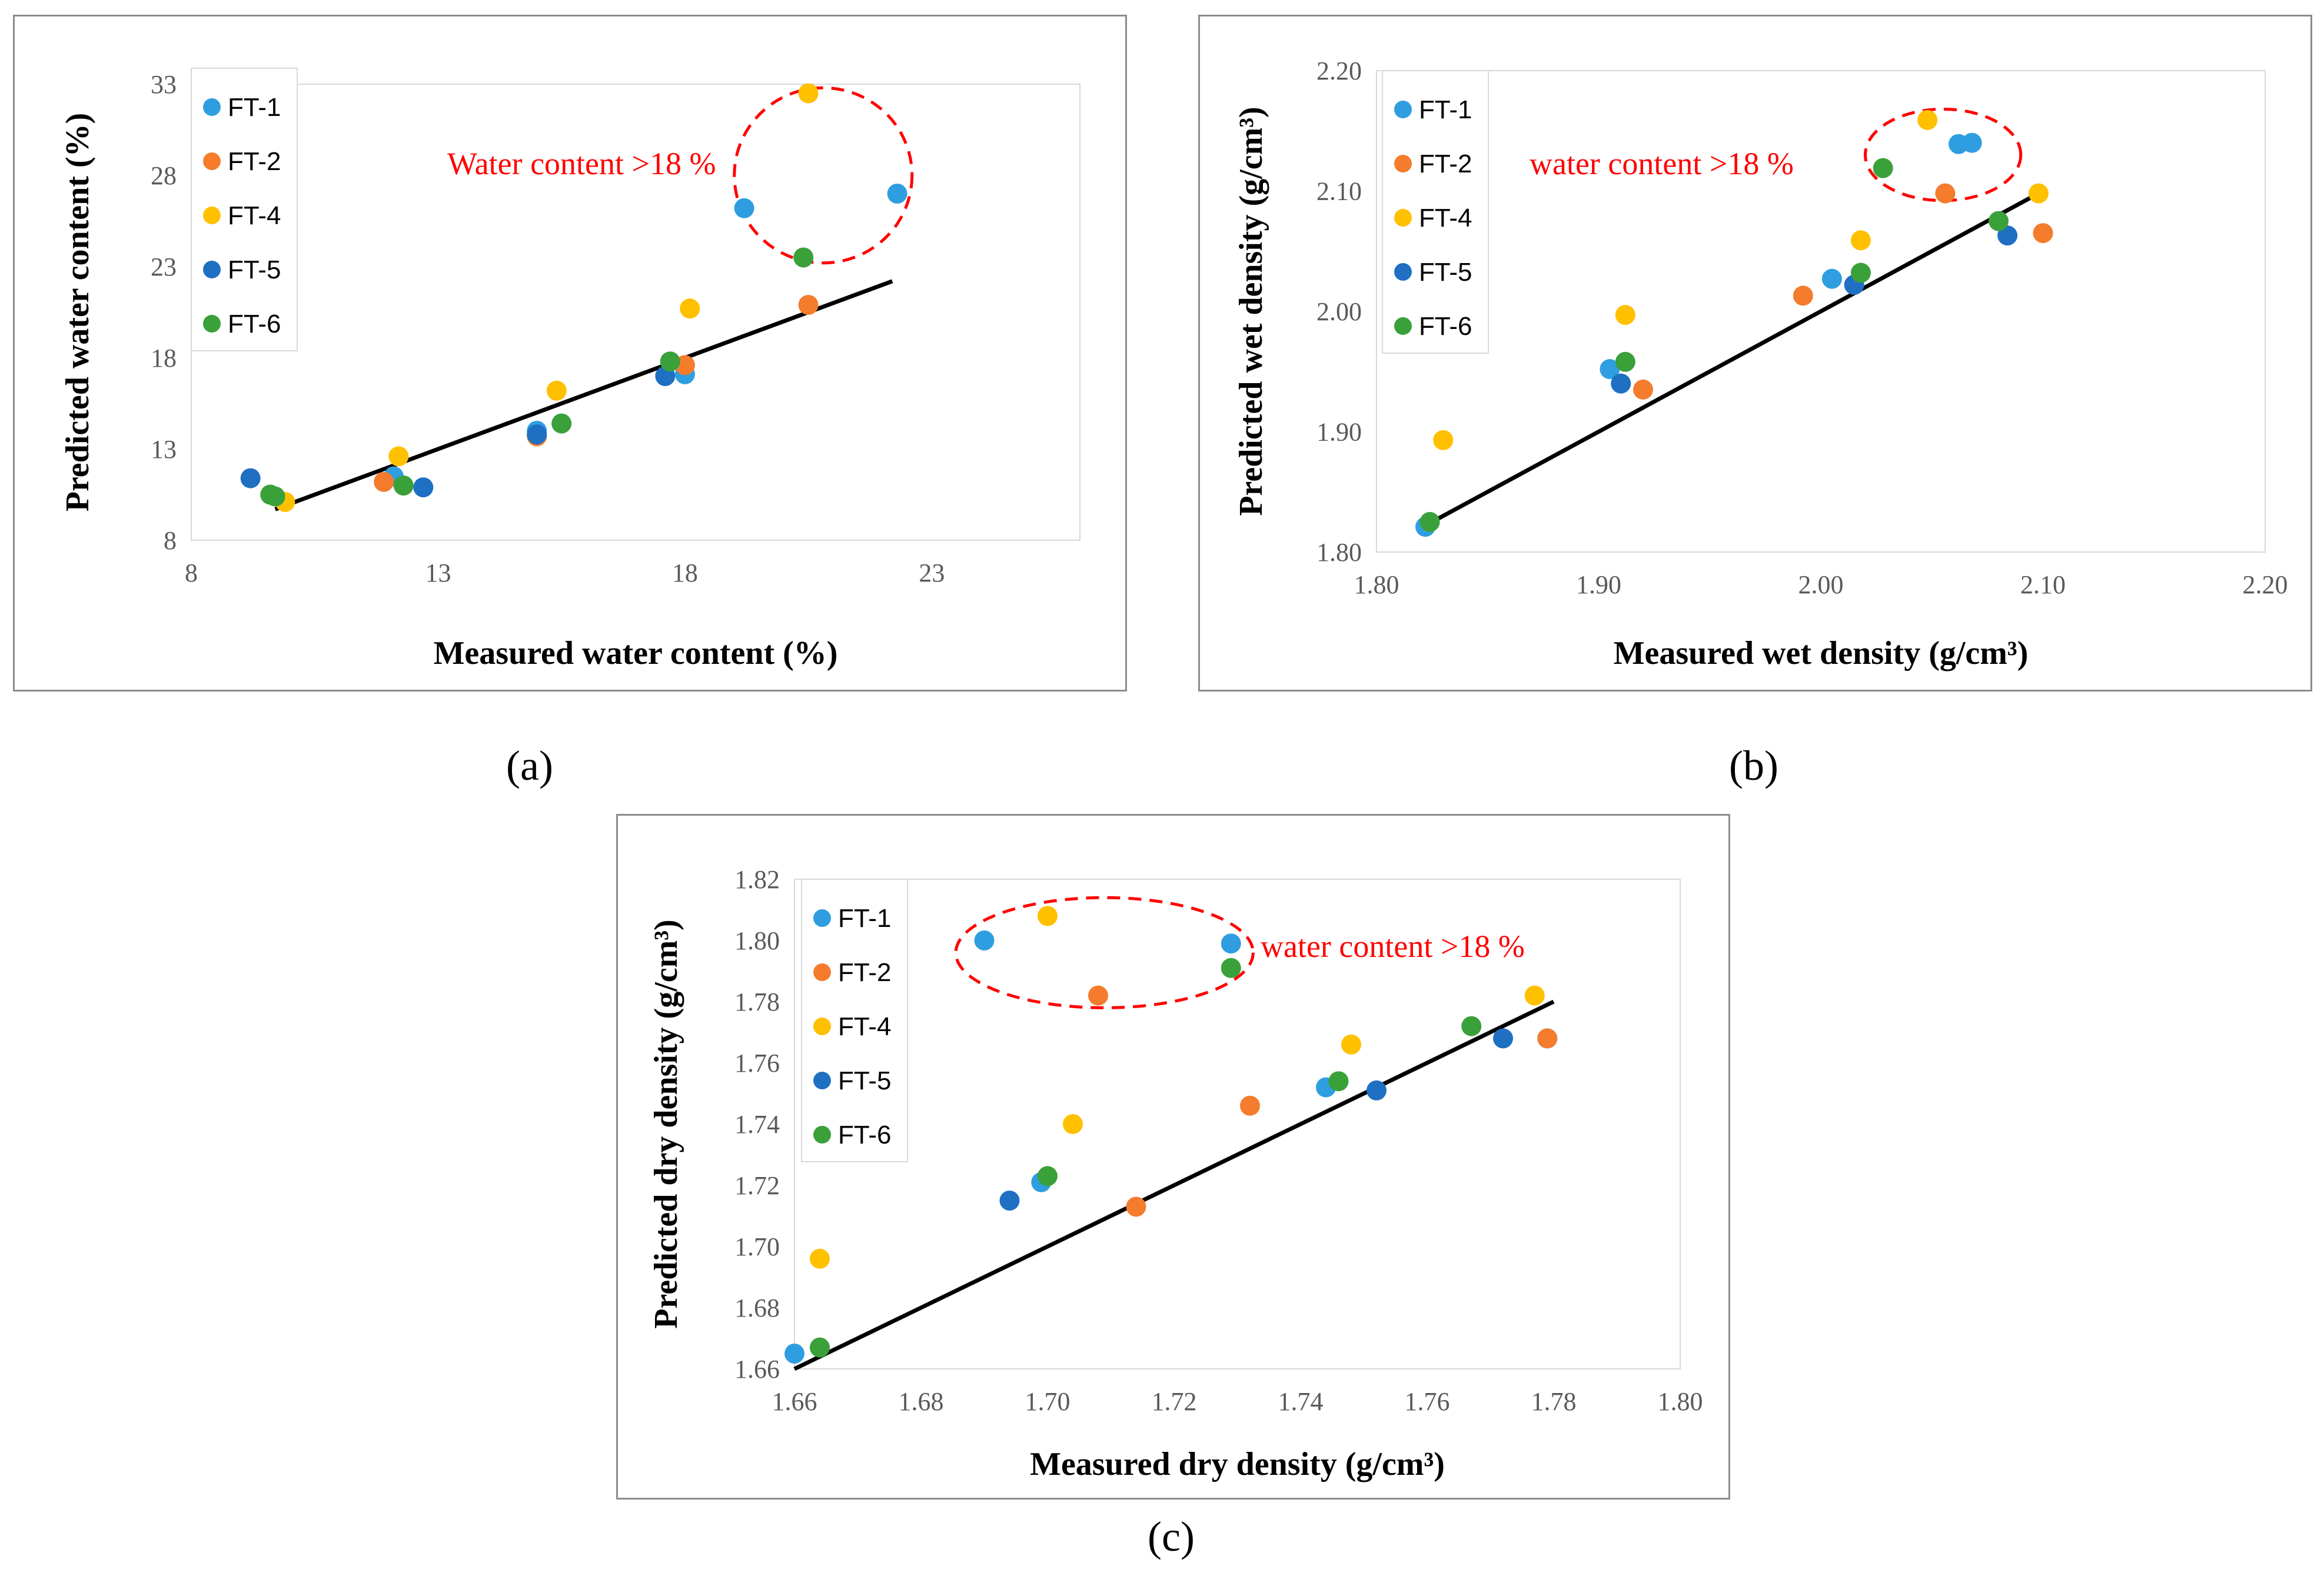  What do you see at coordinates (1251, 312) in the screenshot?
I see `chart-b-y-axis-title: Predicted wet density (g/cm³)` at bounding box center [1251, 312].